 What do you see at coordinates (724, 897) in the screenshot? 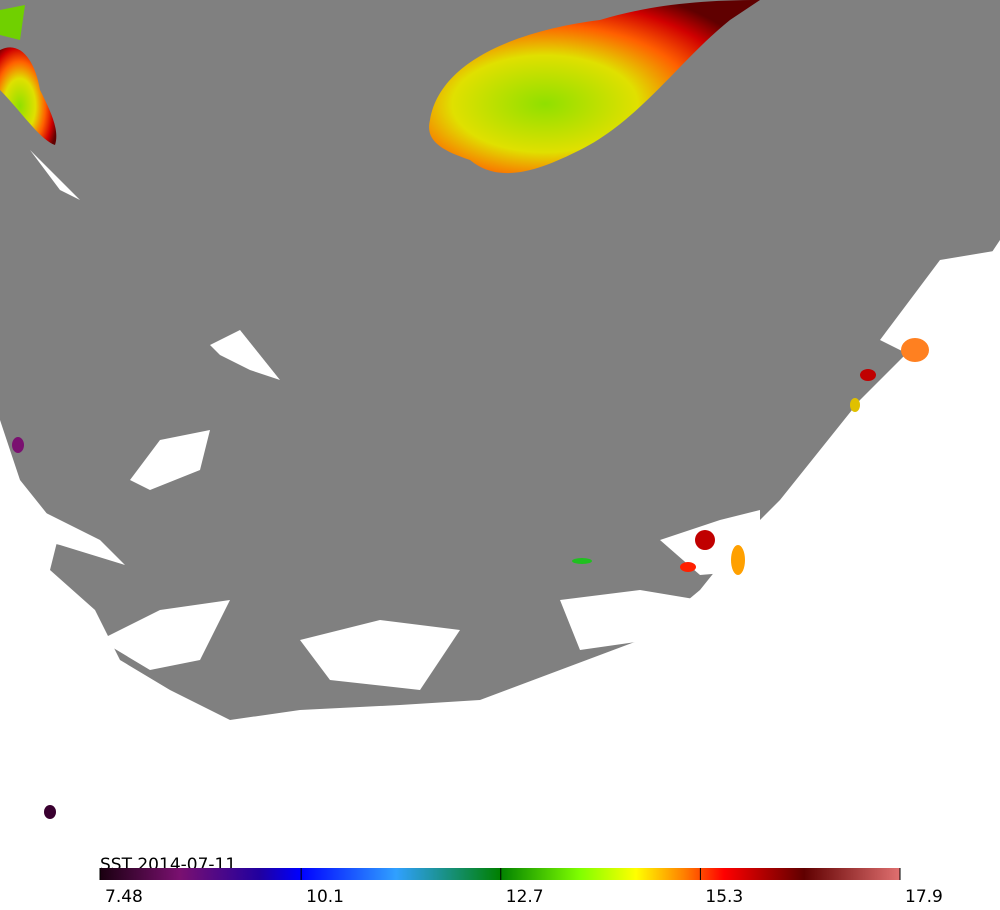
I see `colorbar-tick-label: 15.3` at bounding box center [724, 897].